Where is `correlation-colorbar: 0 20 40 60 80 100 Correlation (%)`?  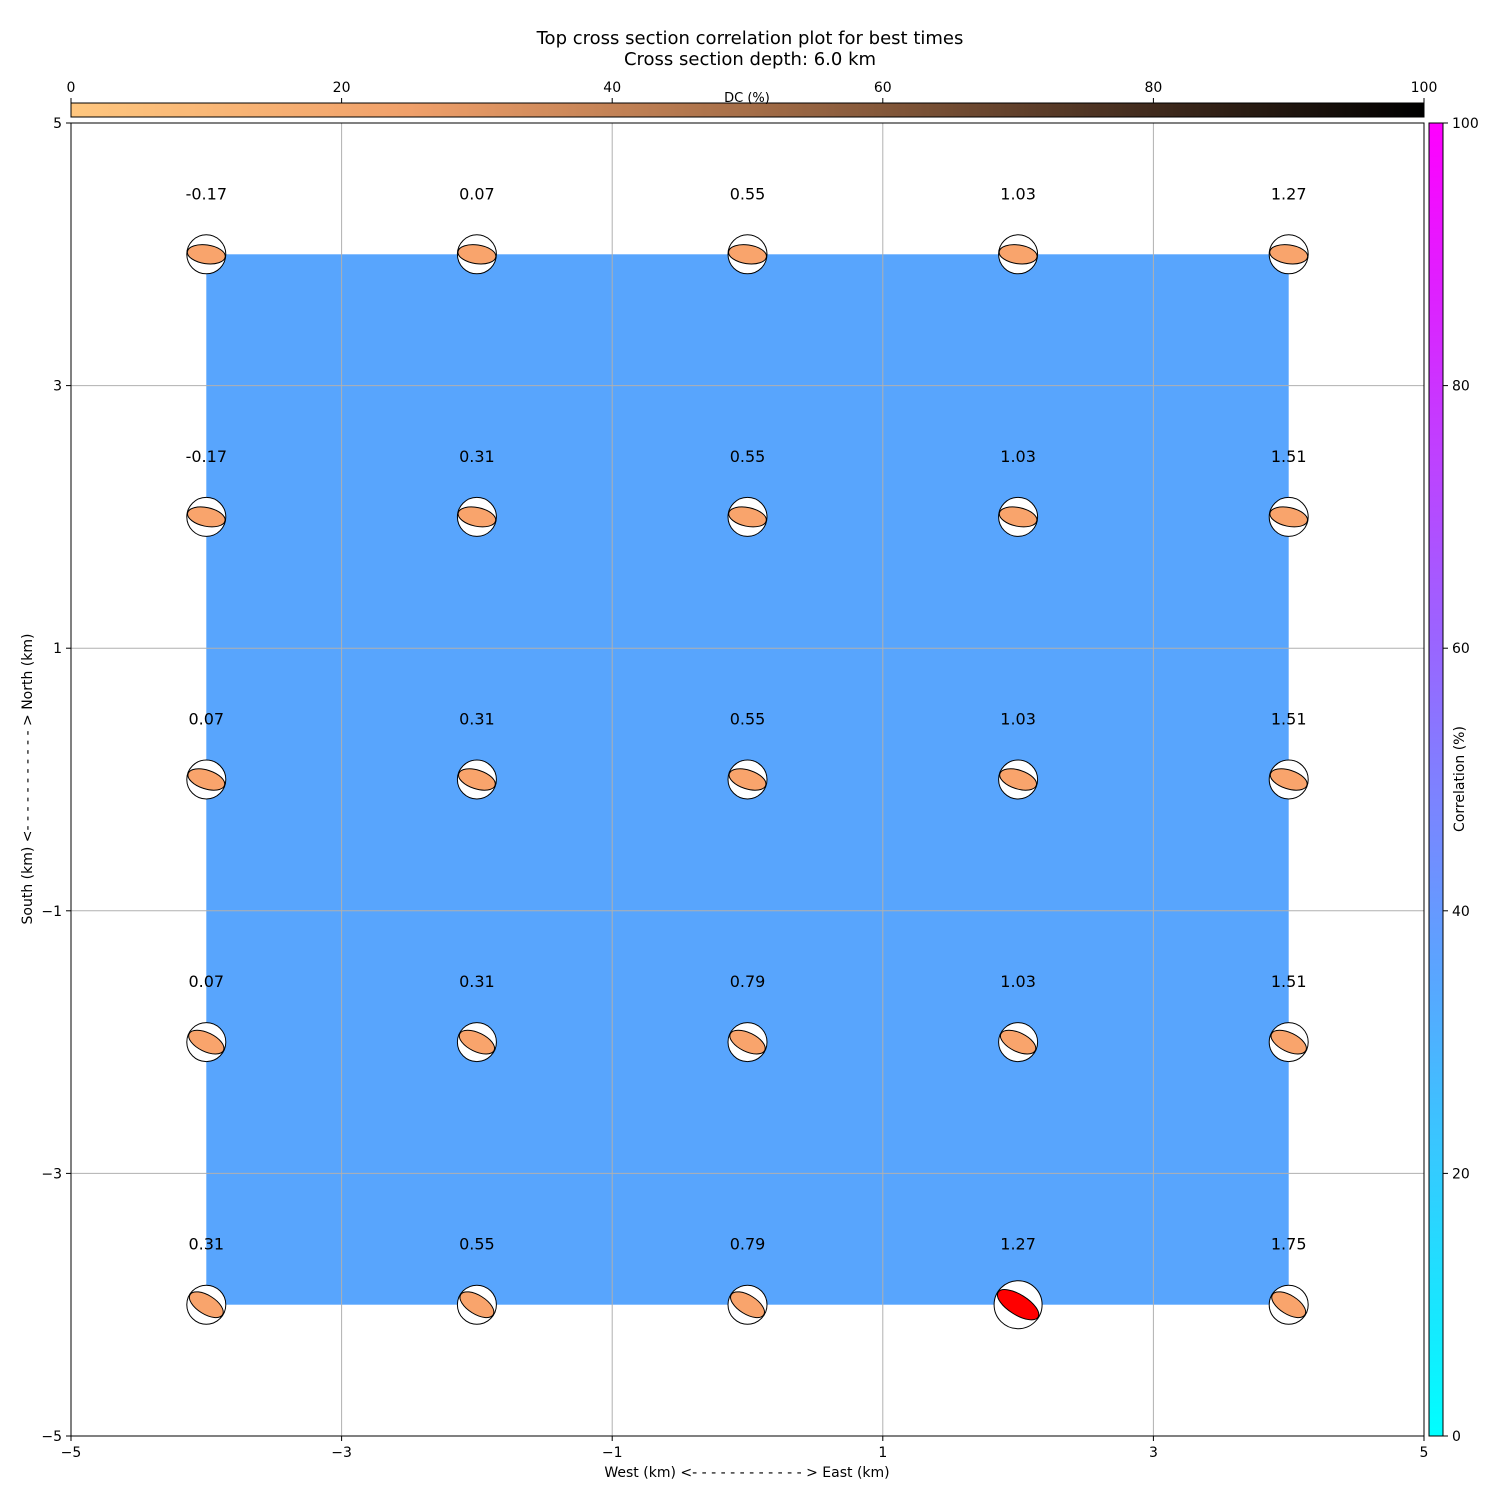 correlation-colorbar: 0 20 40 60 80 100 Correlation (%) is located at coordinates (1453, 780).